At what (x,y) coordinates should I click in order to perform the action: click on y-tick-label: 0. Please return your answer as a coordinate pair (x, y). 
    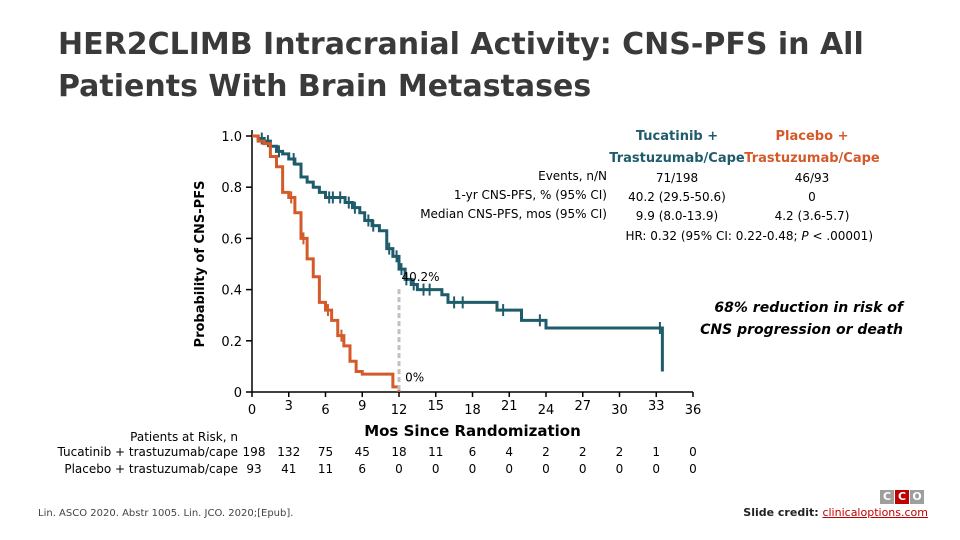
    Looking at the image, I should click on (238, 393).